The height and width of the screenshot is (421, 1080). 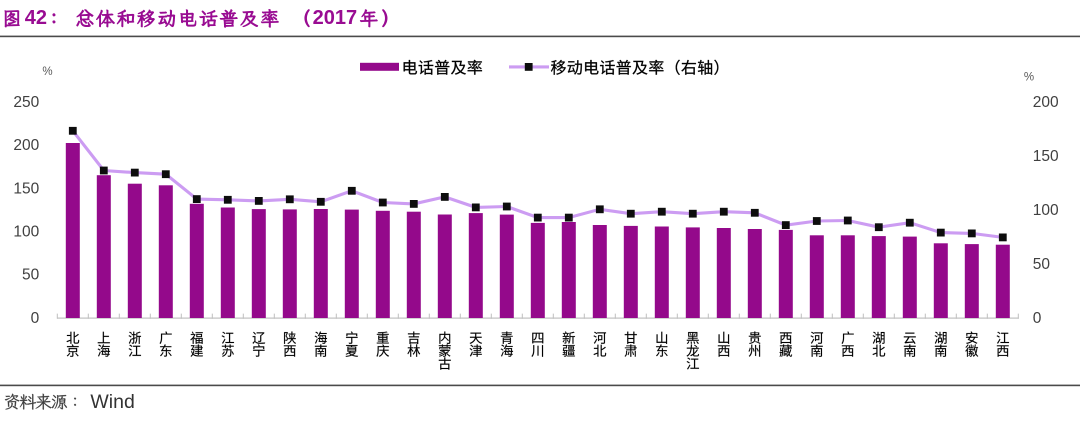 I want to click on svg-text: 2017, so click(x=335, y=18).